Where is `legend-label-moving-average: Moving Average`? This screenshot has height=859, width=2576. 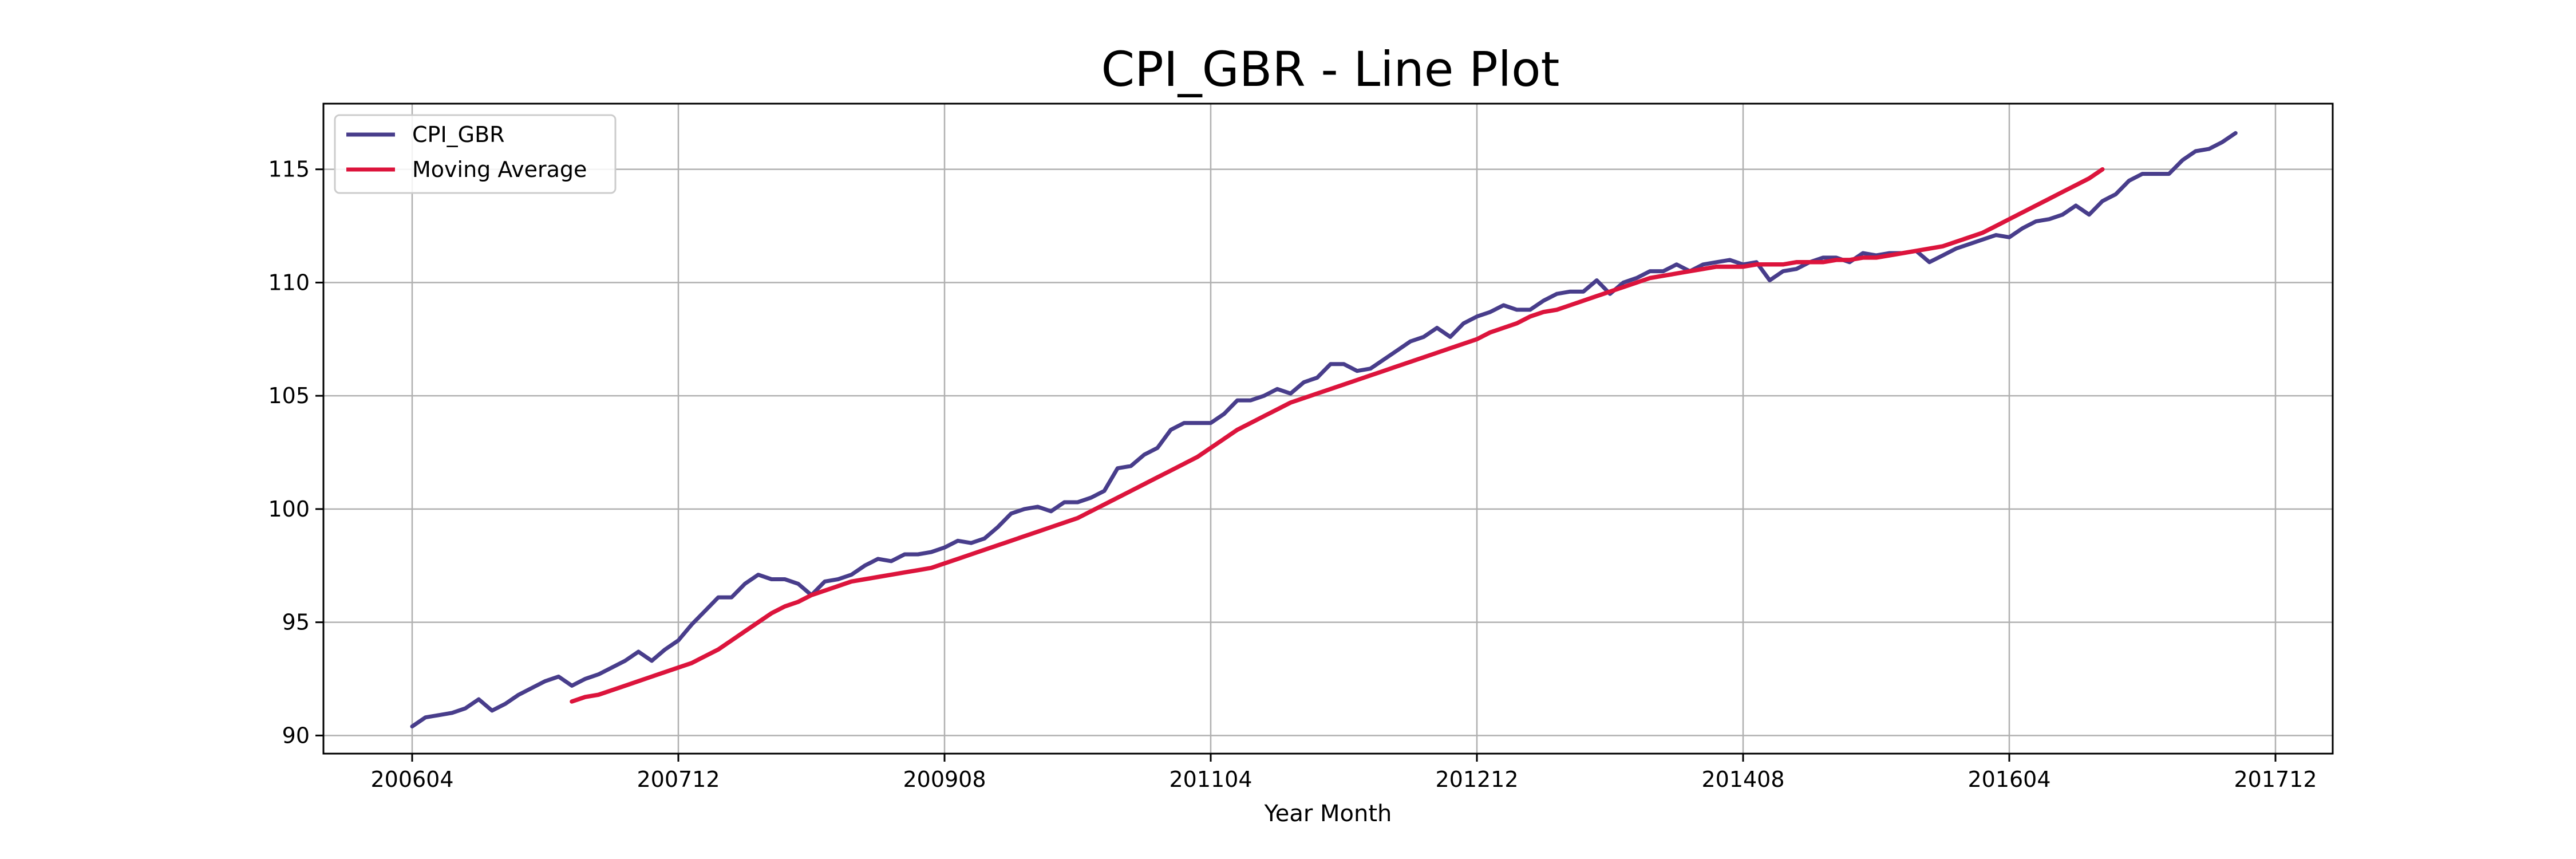 legend-label-moving-average: Moving Average is located at coordinates (499, 169).